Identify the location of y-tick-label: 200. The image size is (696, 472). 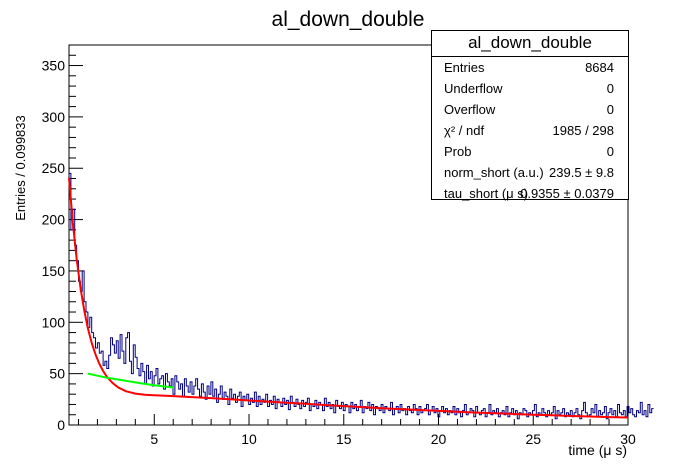
(54, 220).